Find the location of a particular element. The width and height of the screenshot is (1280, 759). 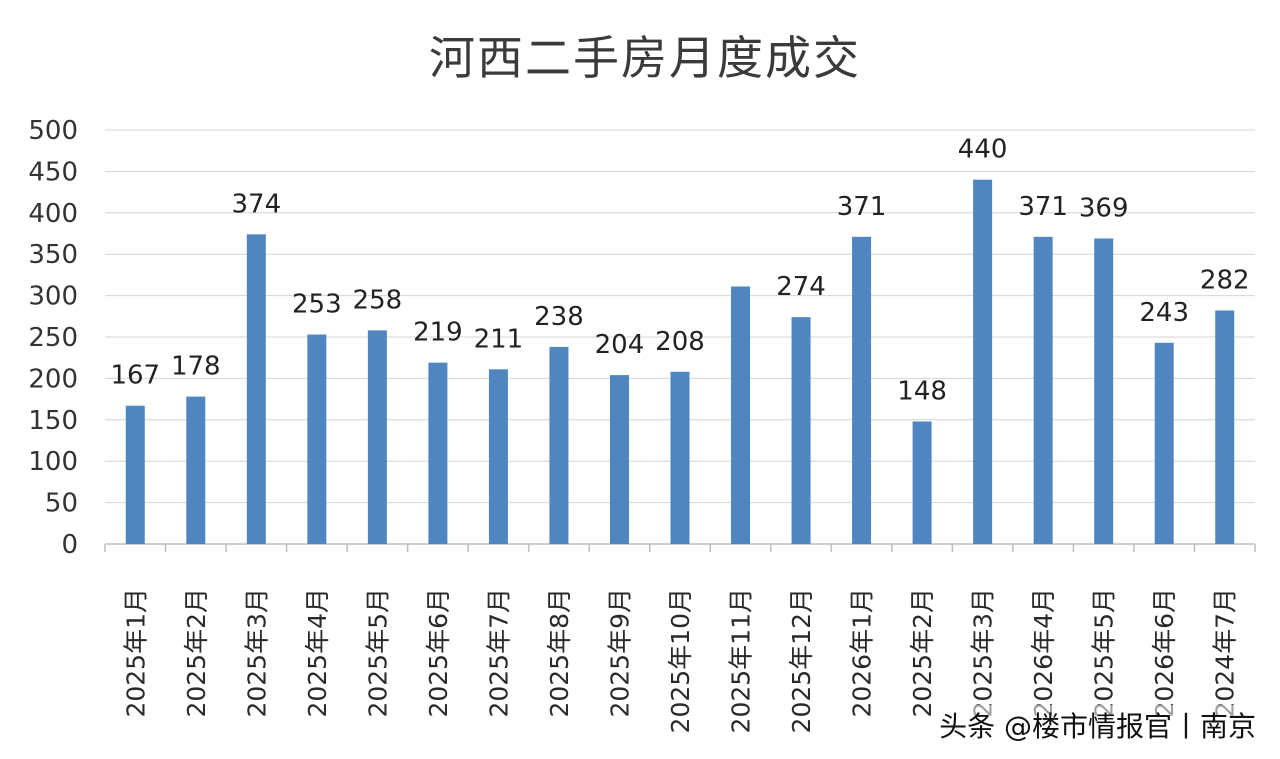

data-label: 274 is located at coordinates (801, 287).